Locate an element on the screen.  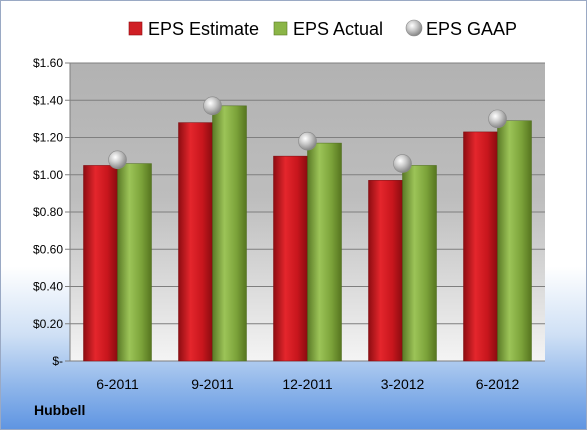
y-tick-label: $1.60 is located at coordinates (48, 63).